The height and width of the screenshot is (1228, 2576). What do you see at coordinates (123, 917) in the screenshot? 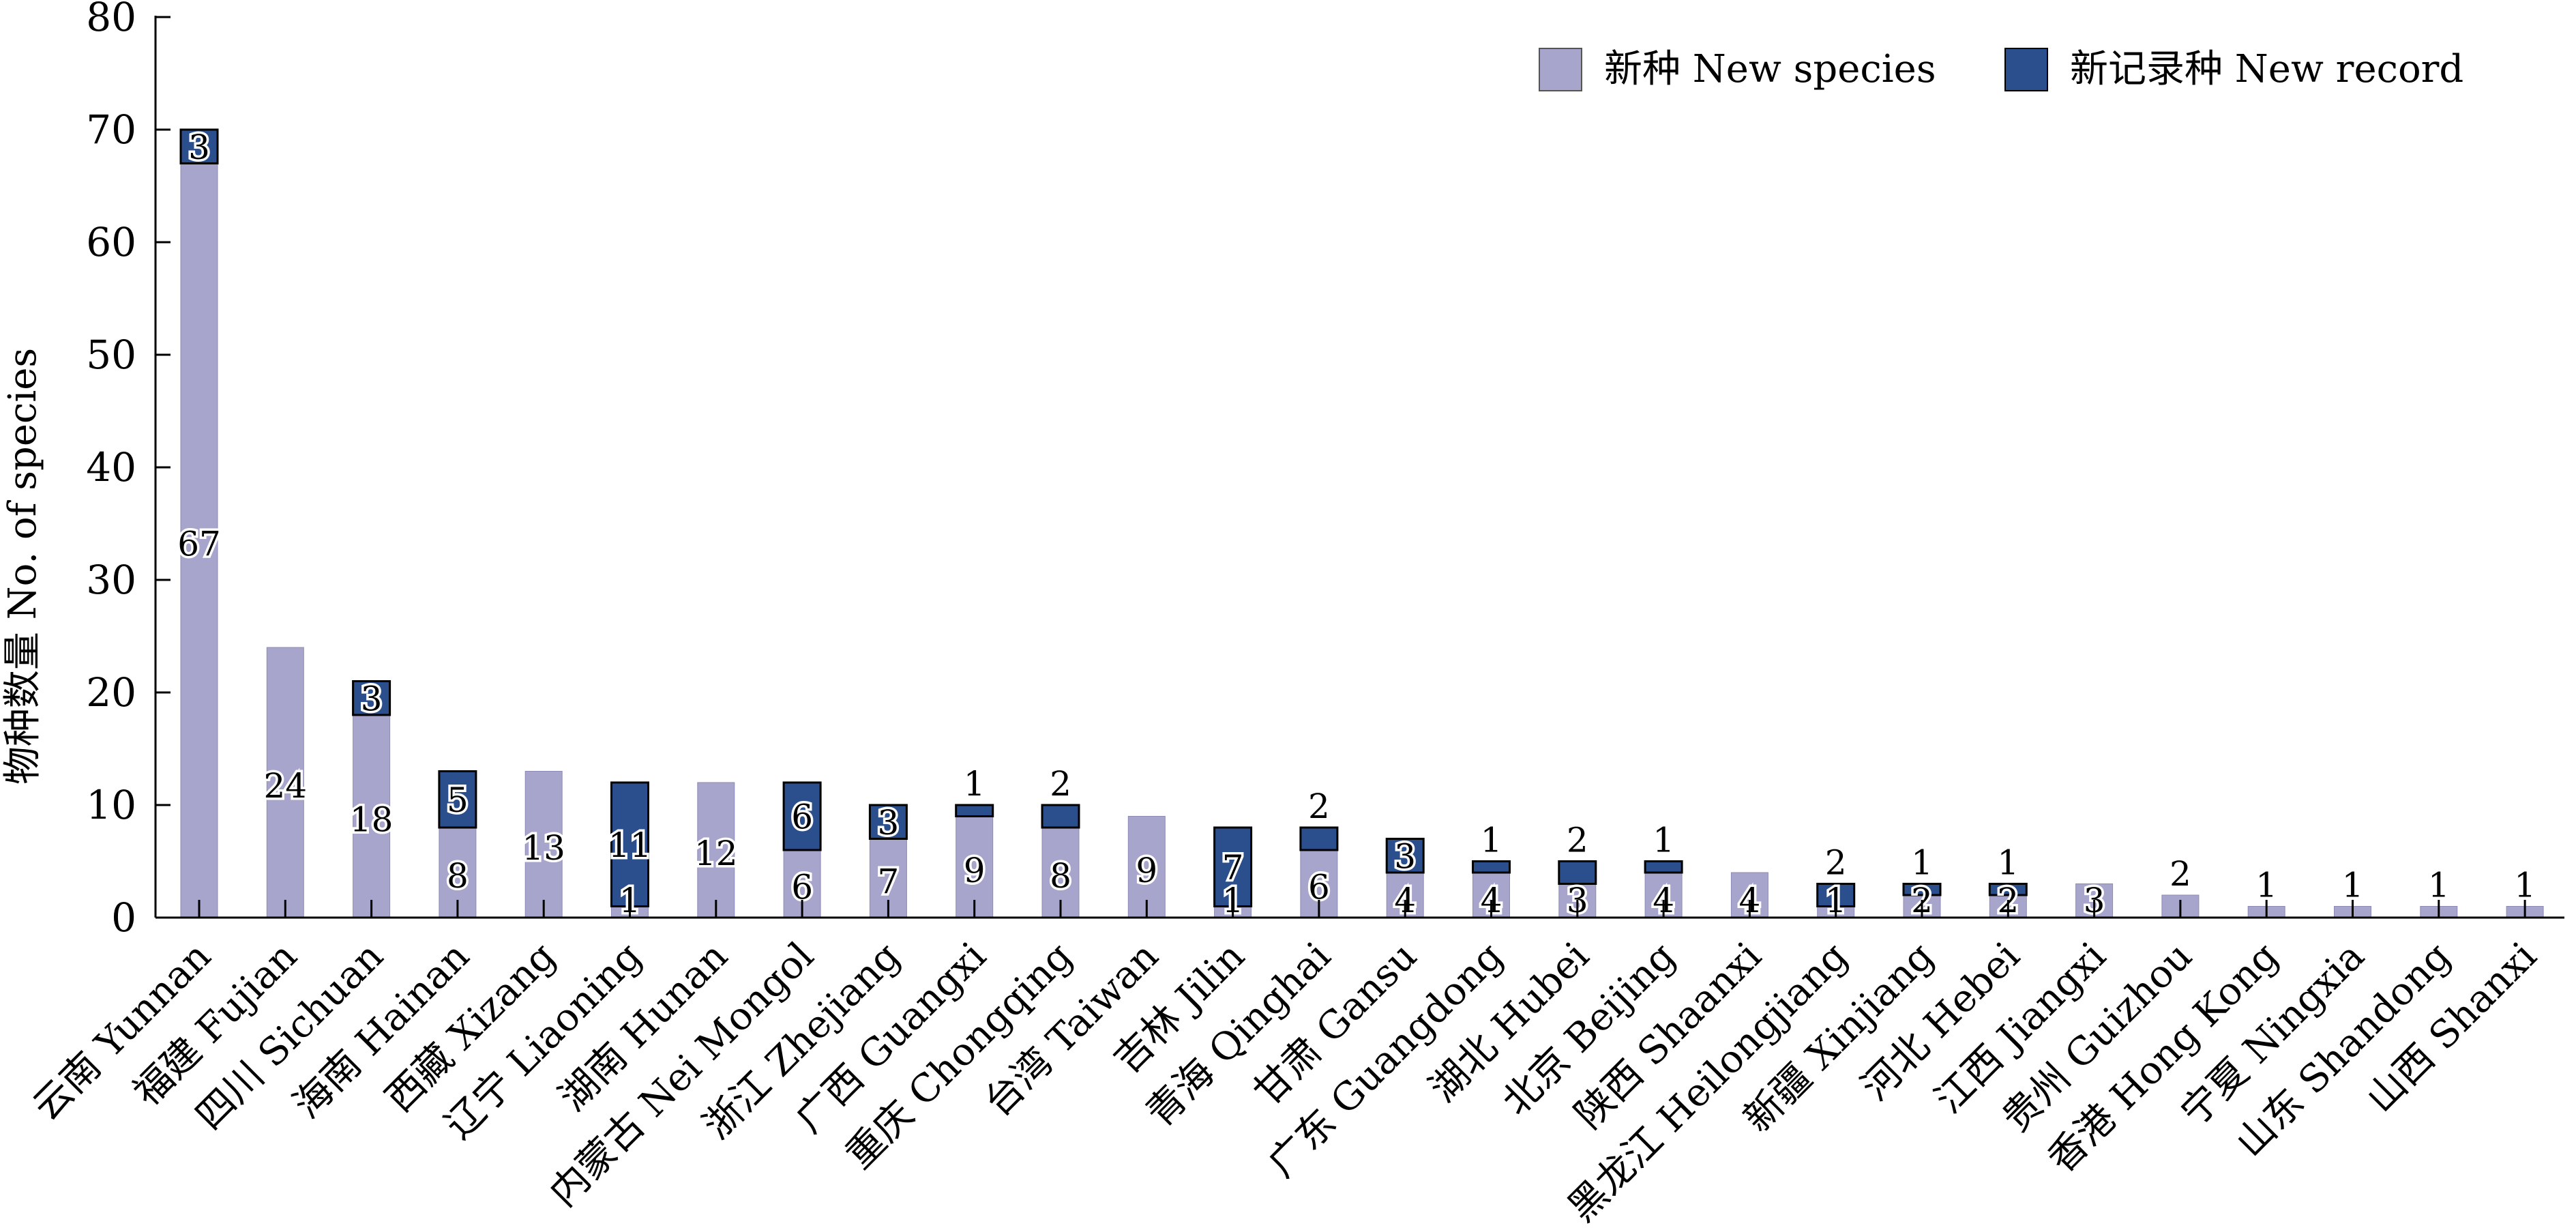
I see `y-tick-label: 0` at bounding box center [123, 917].